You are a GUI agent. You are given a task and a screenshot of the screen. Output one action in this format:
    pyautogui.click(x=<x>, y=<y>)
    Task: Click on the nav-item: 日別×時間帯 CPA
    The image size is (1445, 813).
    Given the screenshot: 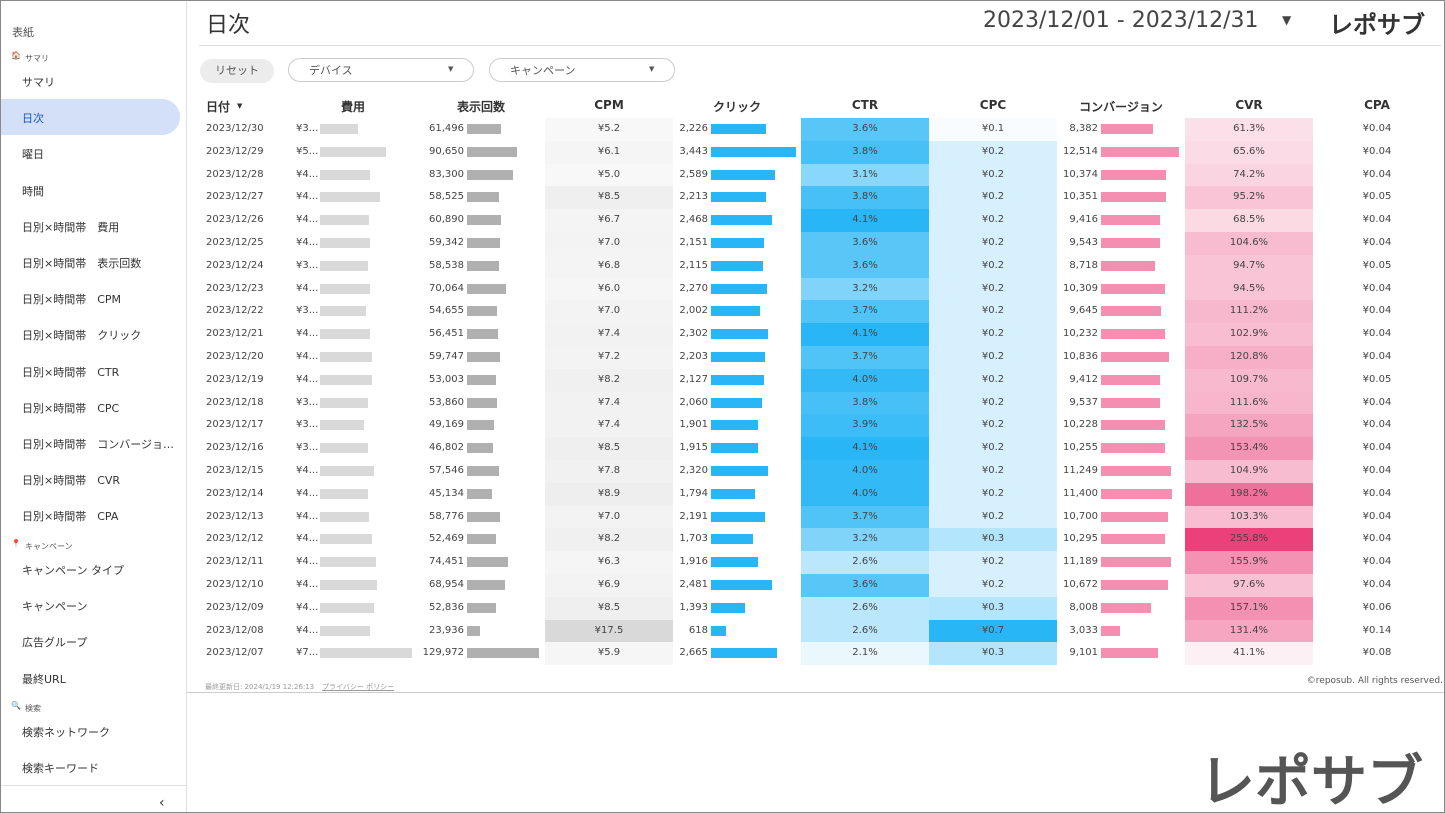 What is the action you would take?
    pyautogui.click(x=70, y=517)
    